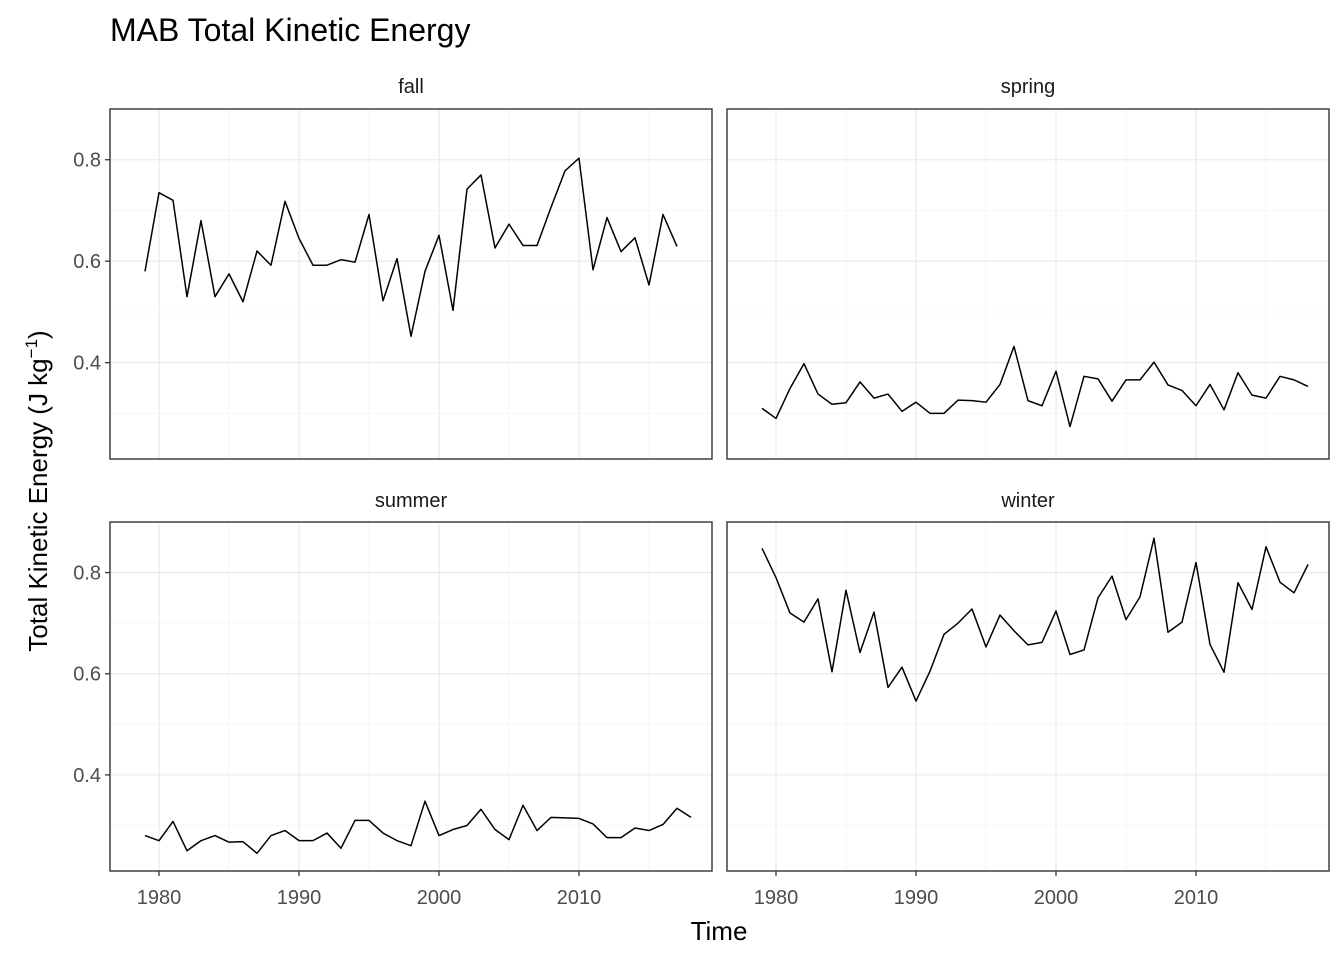  What do you see at coordinates (411, 87) in the screenshot?
I see `facet-label-fall: fall` at bounding box center [411, 87].